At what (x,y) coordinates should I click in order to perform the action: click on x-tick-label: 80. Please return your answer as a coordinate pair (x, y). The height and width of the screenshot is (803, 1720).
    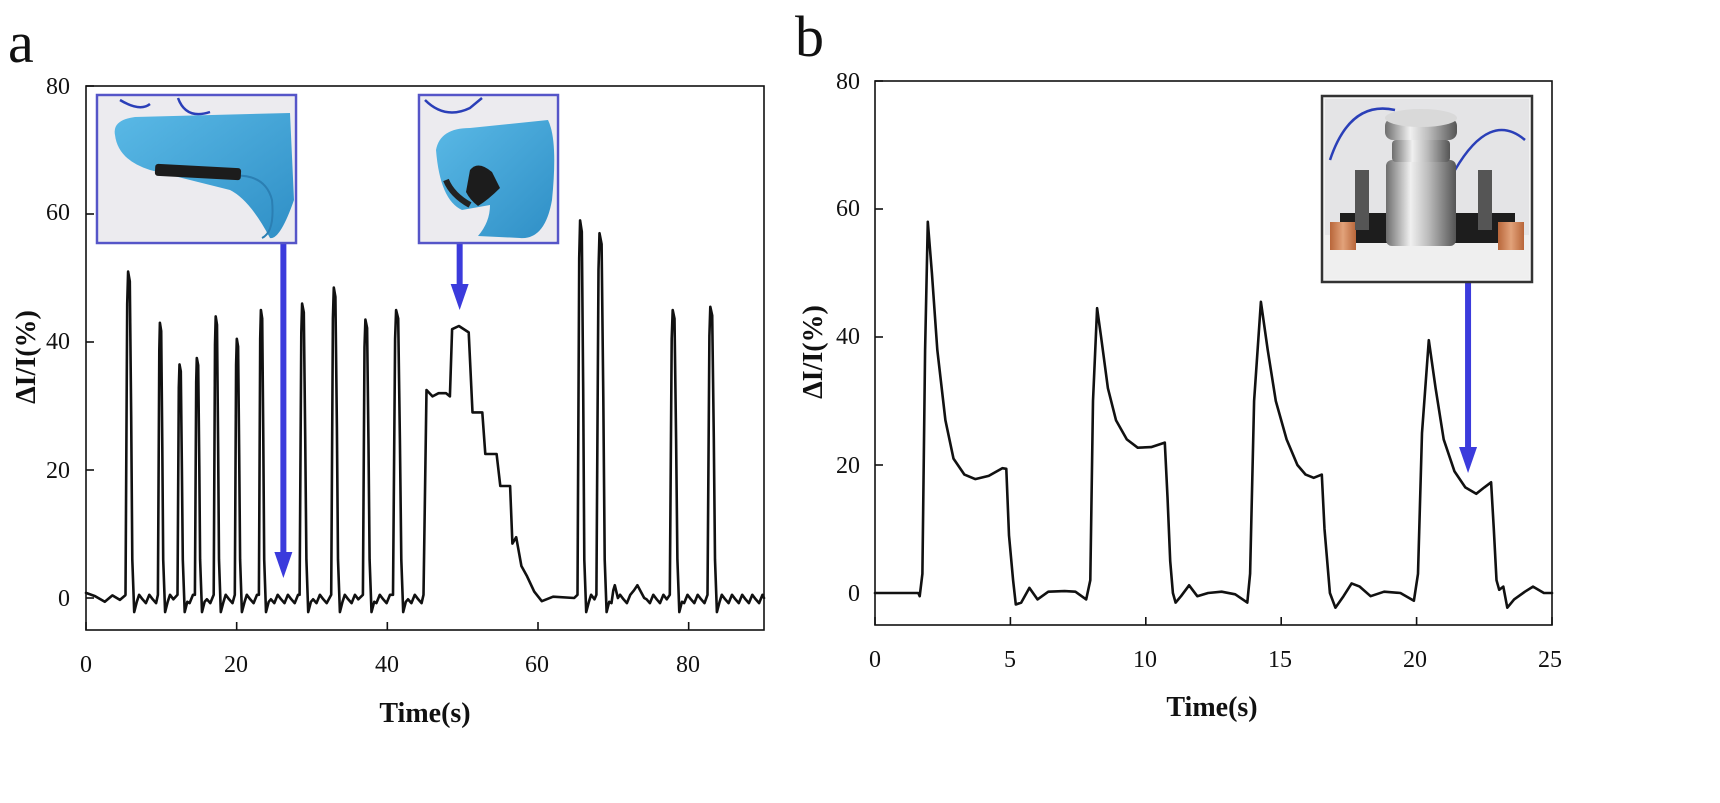
    Looking at the image, I should click on (688, 665).